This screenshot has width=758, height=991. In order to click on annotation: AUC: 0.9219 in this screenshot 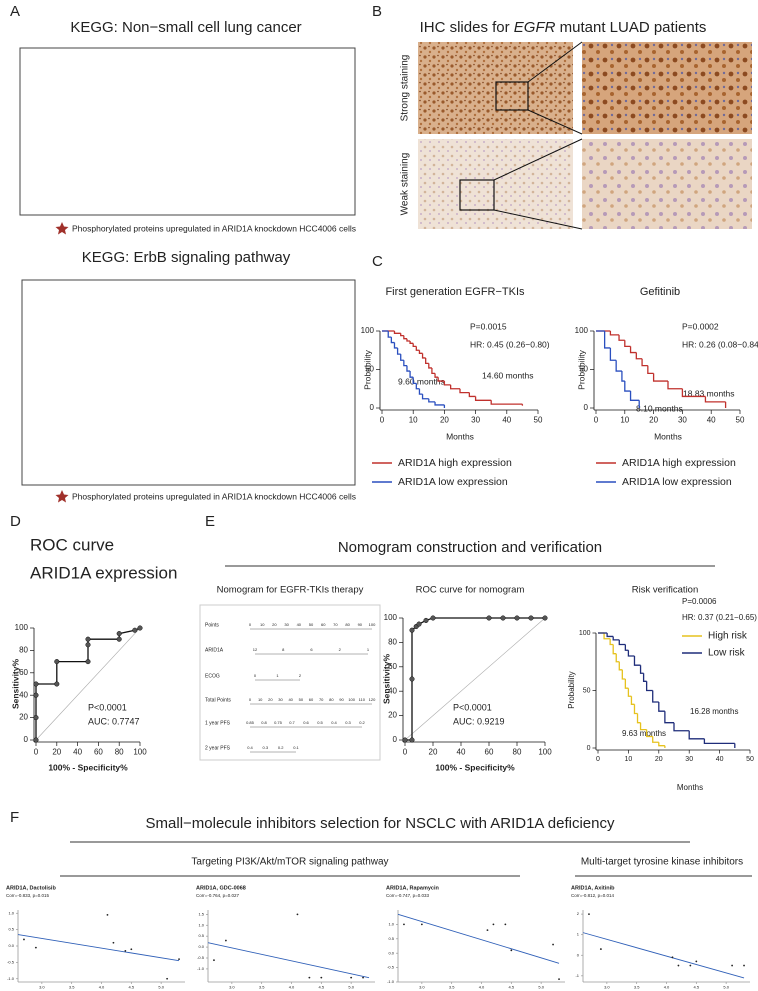, I will do `click(479, 721)`.